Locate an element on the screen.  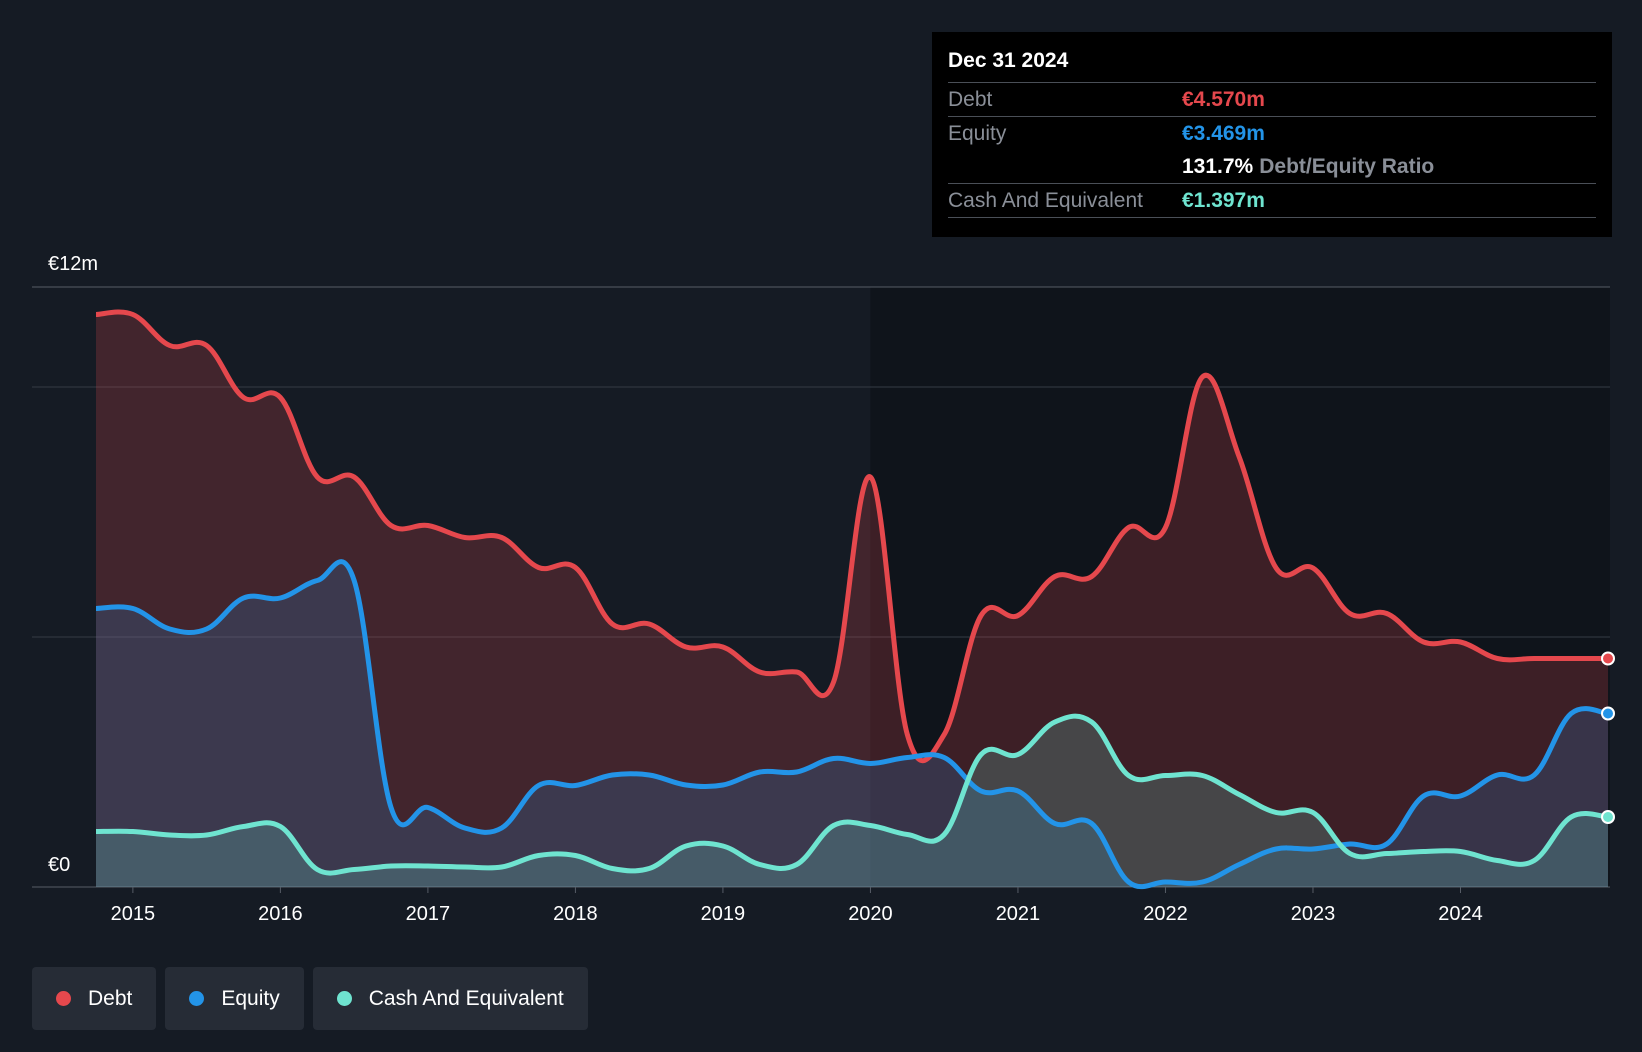
legend-equity-label: Equity is located at coordinates (250, 998).